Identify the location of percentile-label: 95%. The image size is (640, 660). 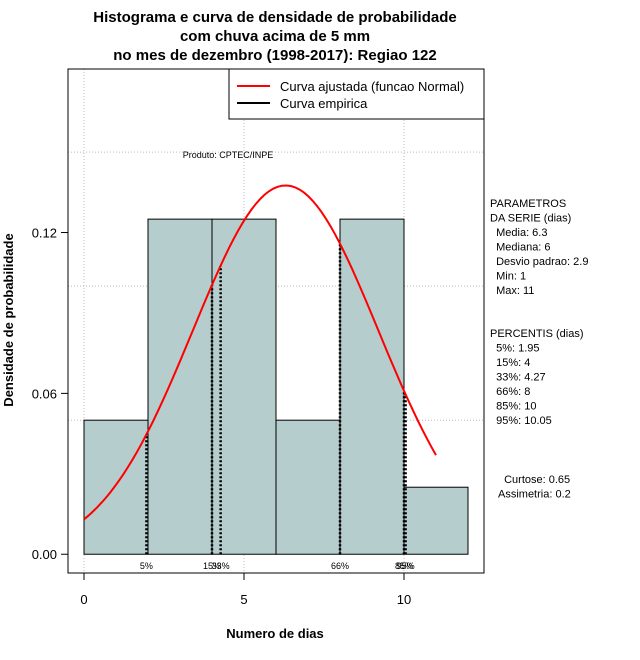
(406, 566).